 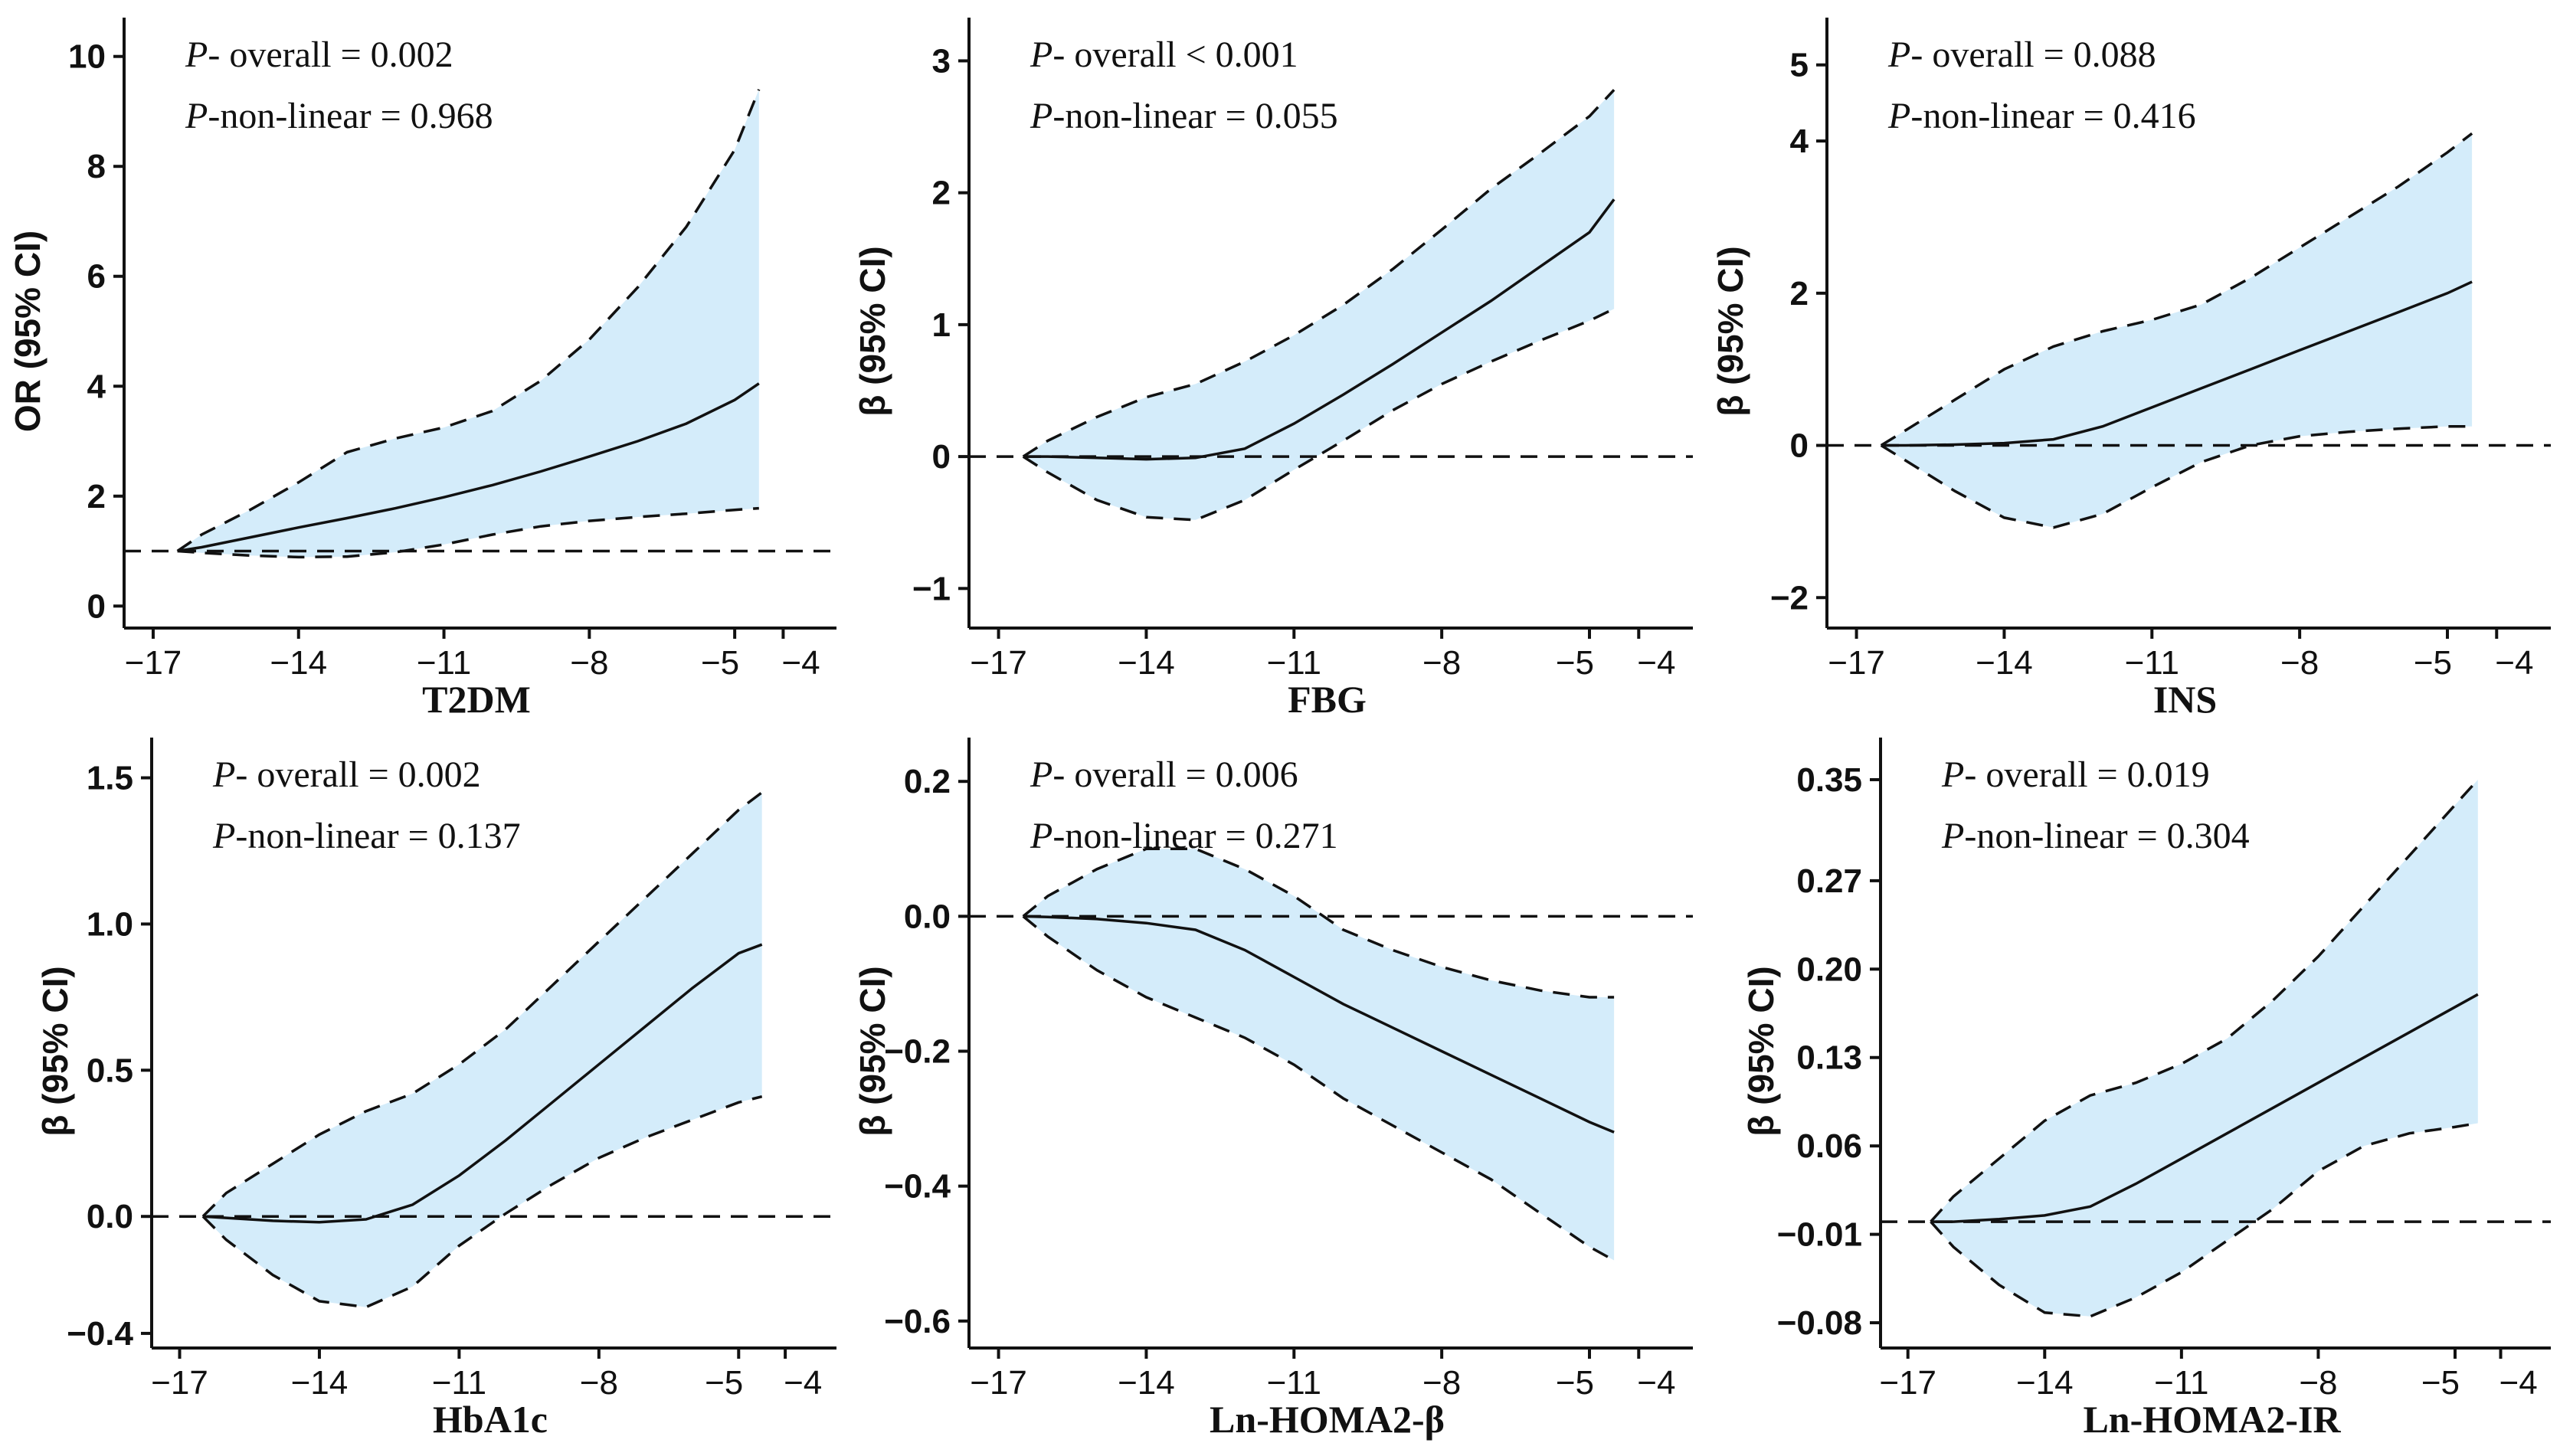 What do you see at coordinates (1819, 1235) in the screenshot?
I see `y-tick-label: −0.01` at bounding box center [1819, 1235].